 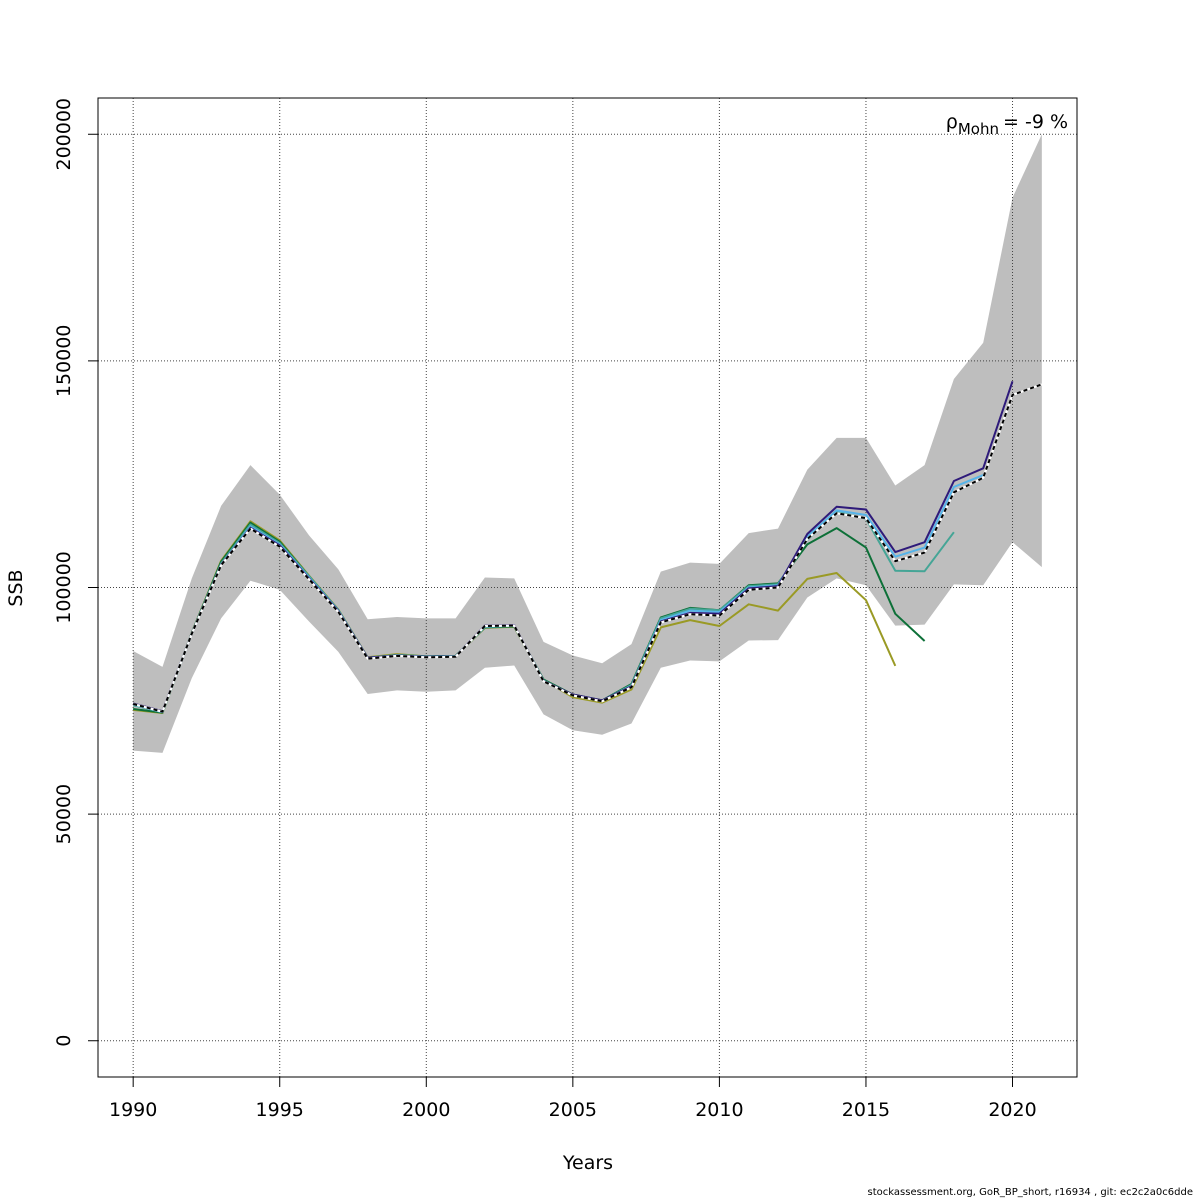 What do you see at coordinates (64, 361) in the screenshot?
I see `y-tick-label-150000: 150000` at bounding box center [64, 361].